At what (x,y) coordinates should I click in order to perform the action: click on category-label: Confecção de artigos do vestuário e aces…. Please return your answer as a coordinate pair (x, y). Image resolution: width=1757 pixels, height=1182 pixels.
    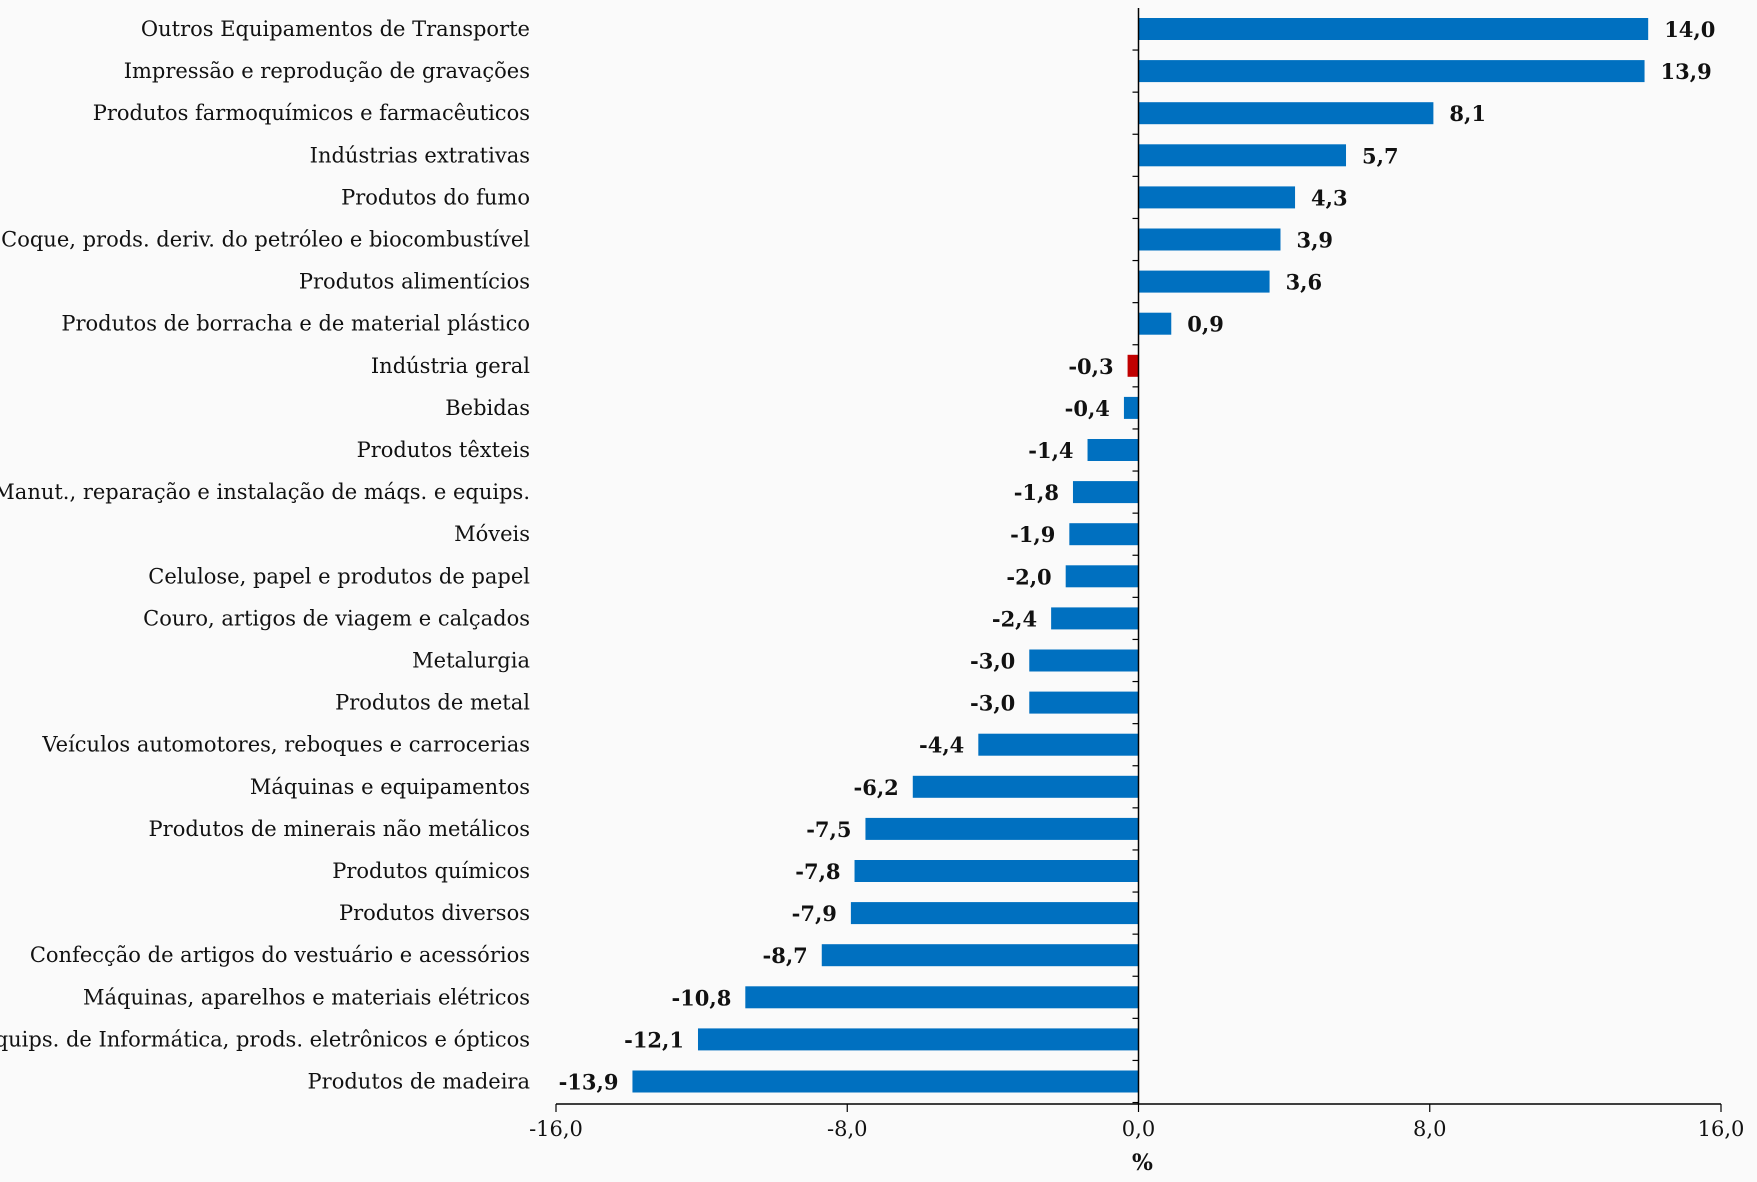
    Looking at the image, I should click on (280, 955).